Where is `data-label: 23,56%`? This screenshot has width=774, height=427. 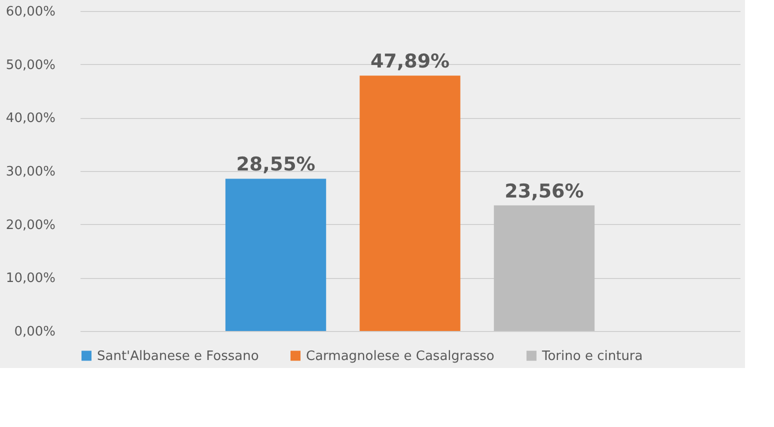 data-label: 23,56% is located at coordinates (544, 191).